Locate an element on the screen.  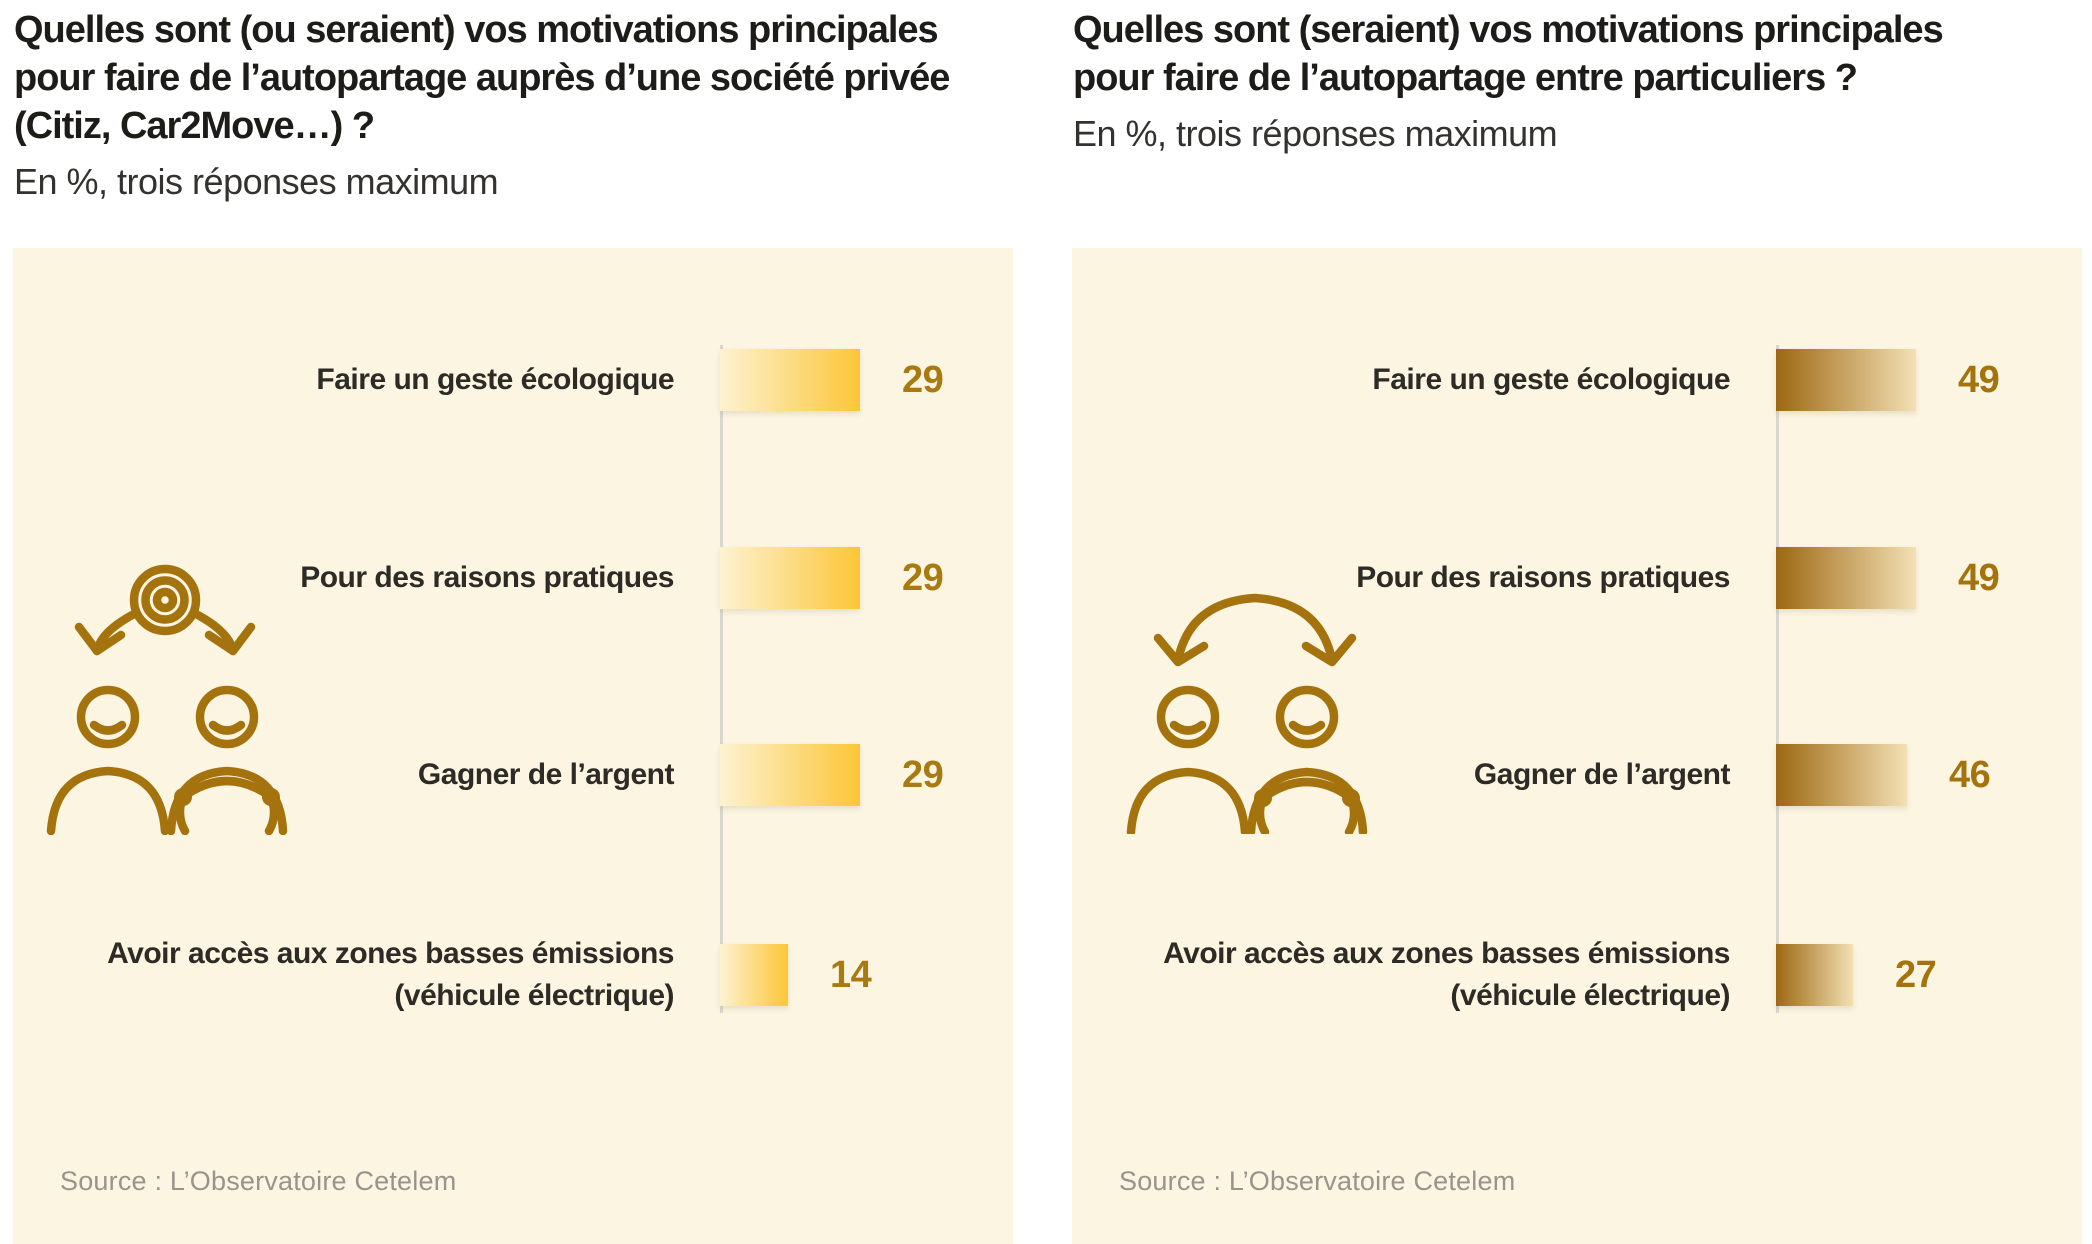
row-faire-un-geste-ecologique: Faire un geste écologique 29 is located at coordinates (513, 380).